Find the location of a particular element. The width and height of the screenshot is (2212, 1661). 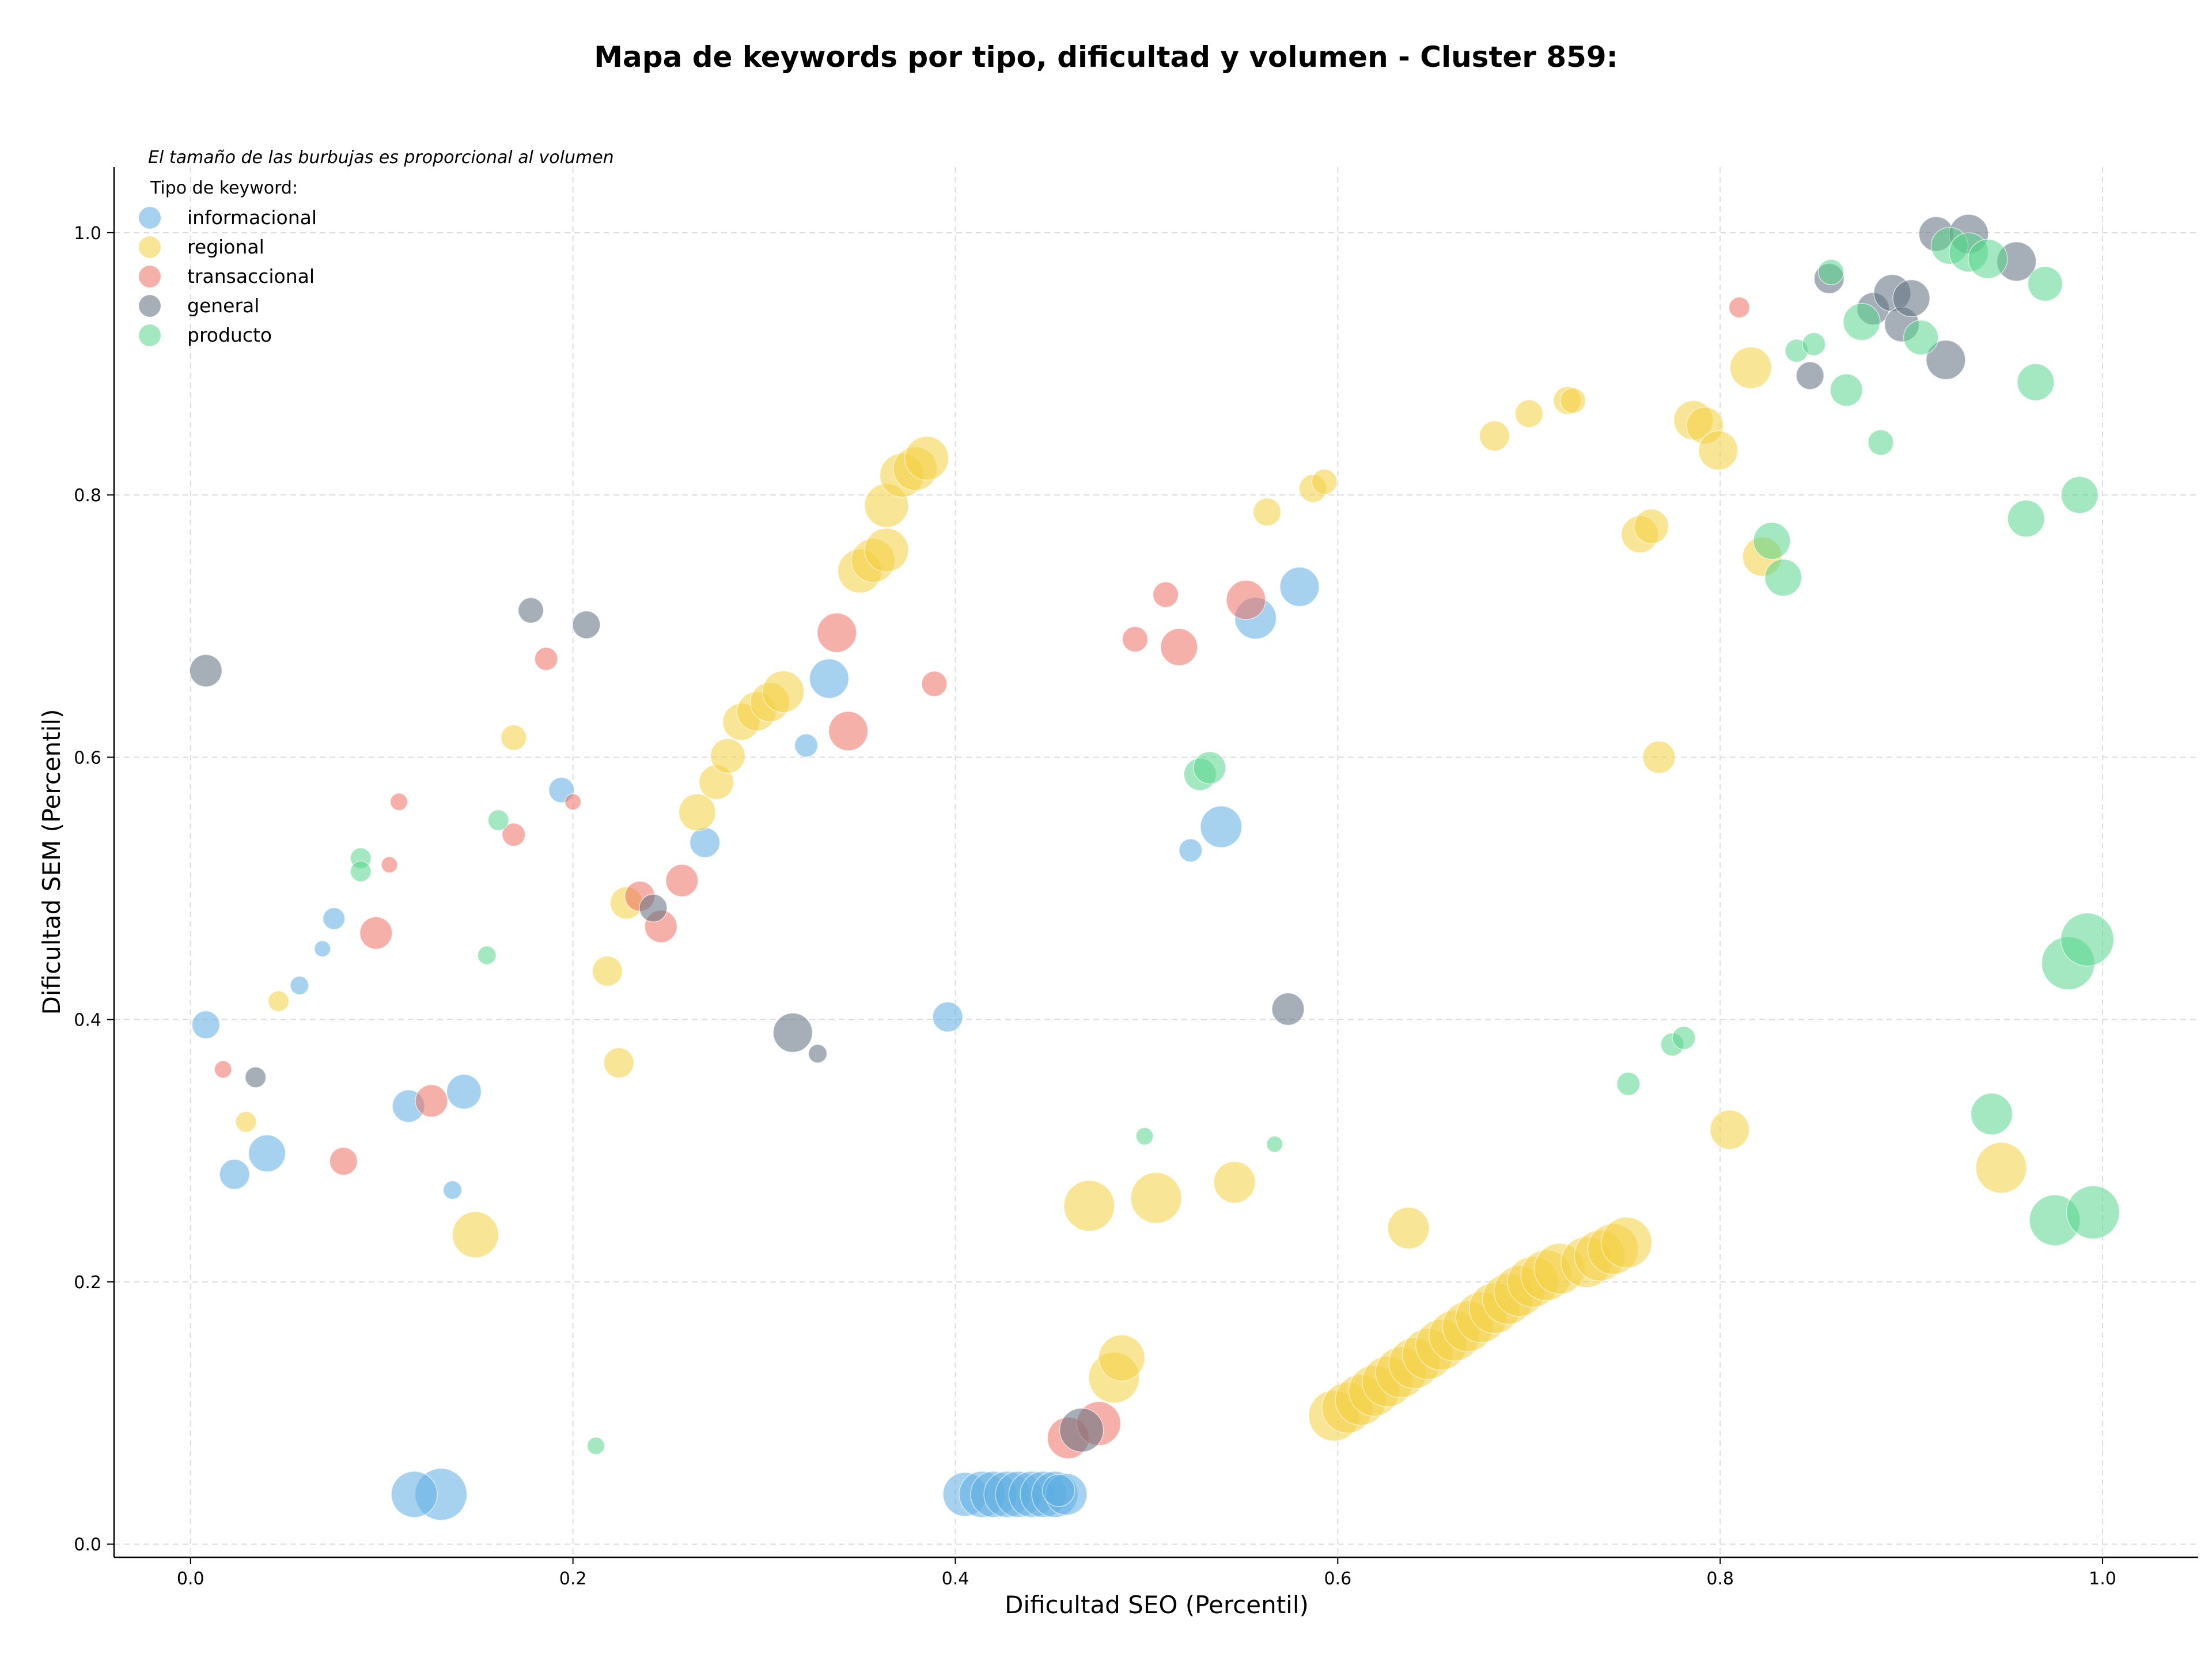

legend-label: informacional is located at coordinates (252, 217).